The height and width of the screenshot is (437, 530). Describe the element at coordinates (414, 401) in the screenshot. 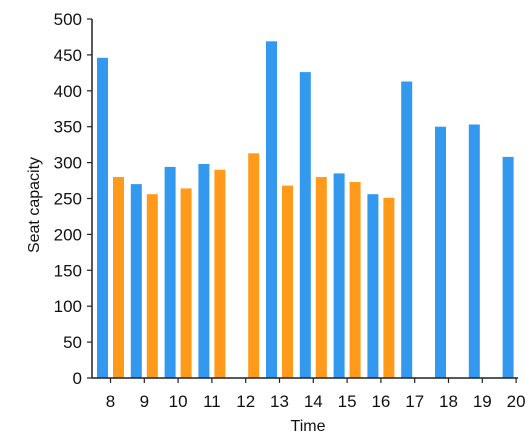

I see `x-tick-label-17: 17` at that location.